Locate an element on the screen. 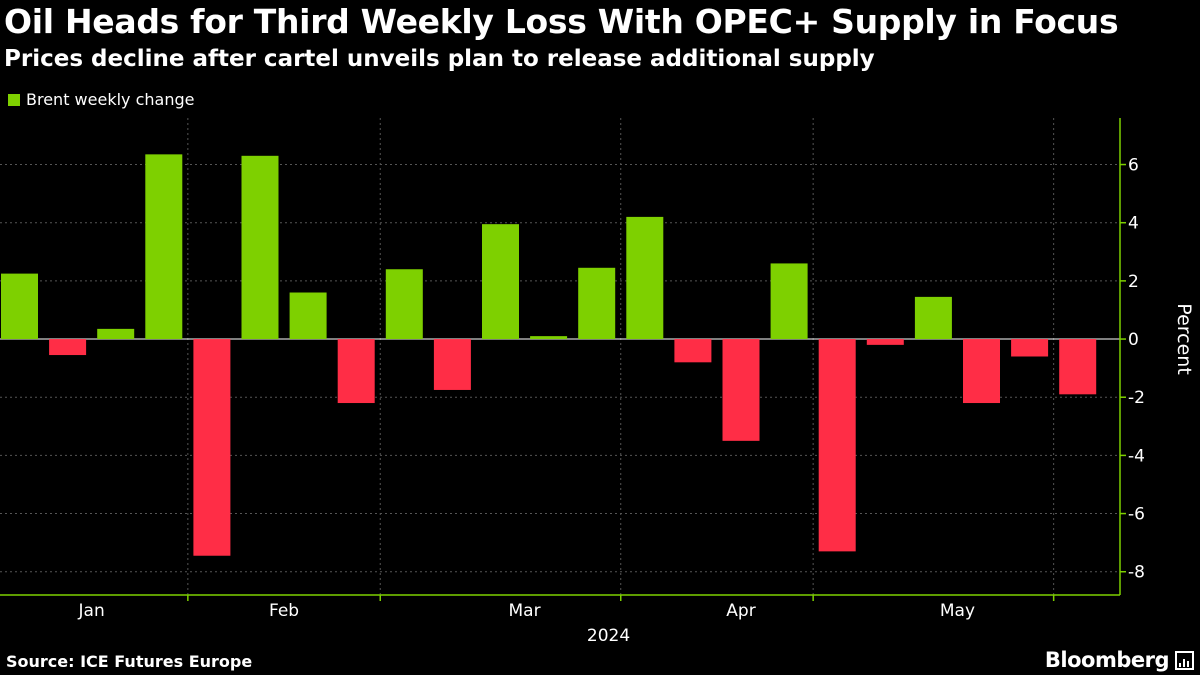 This screenshot has height=675, width=1200. x-tick-label: Mar is located at coordinates (525, 611).